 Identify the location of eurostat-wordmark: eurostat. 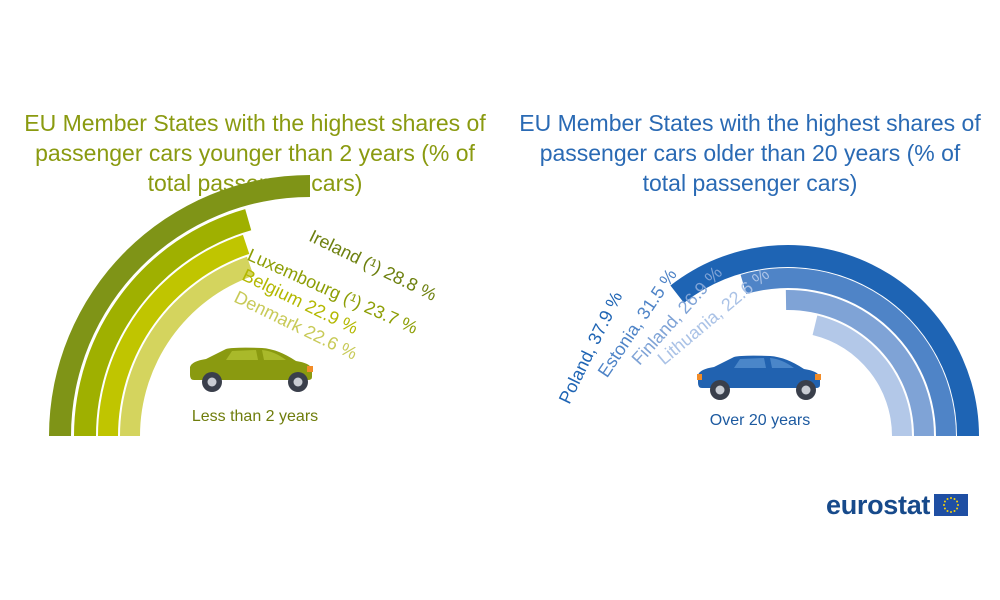
(878, 504).